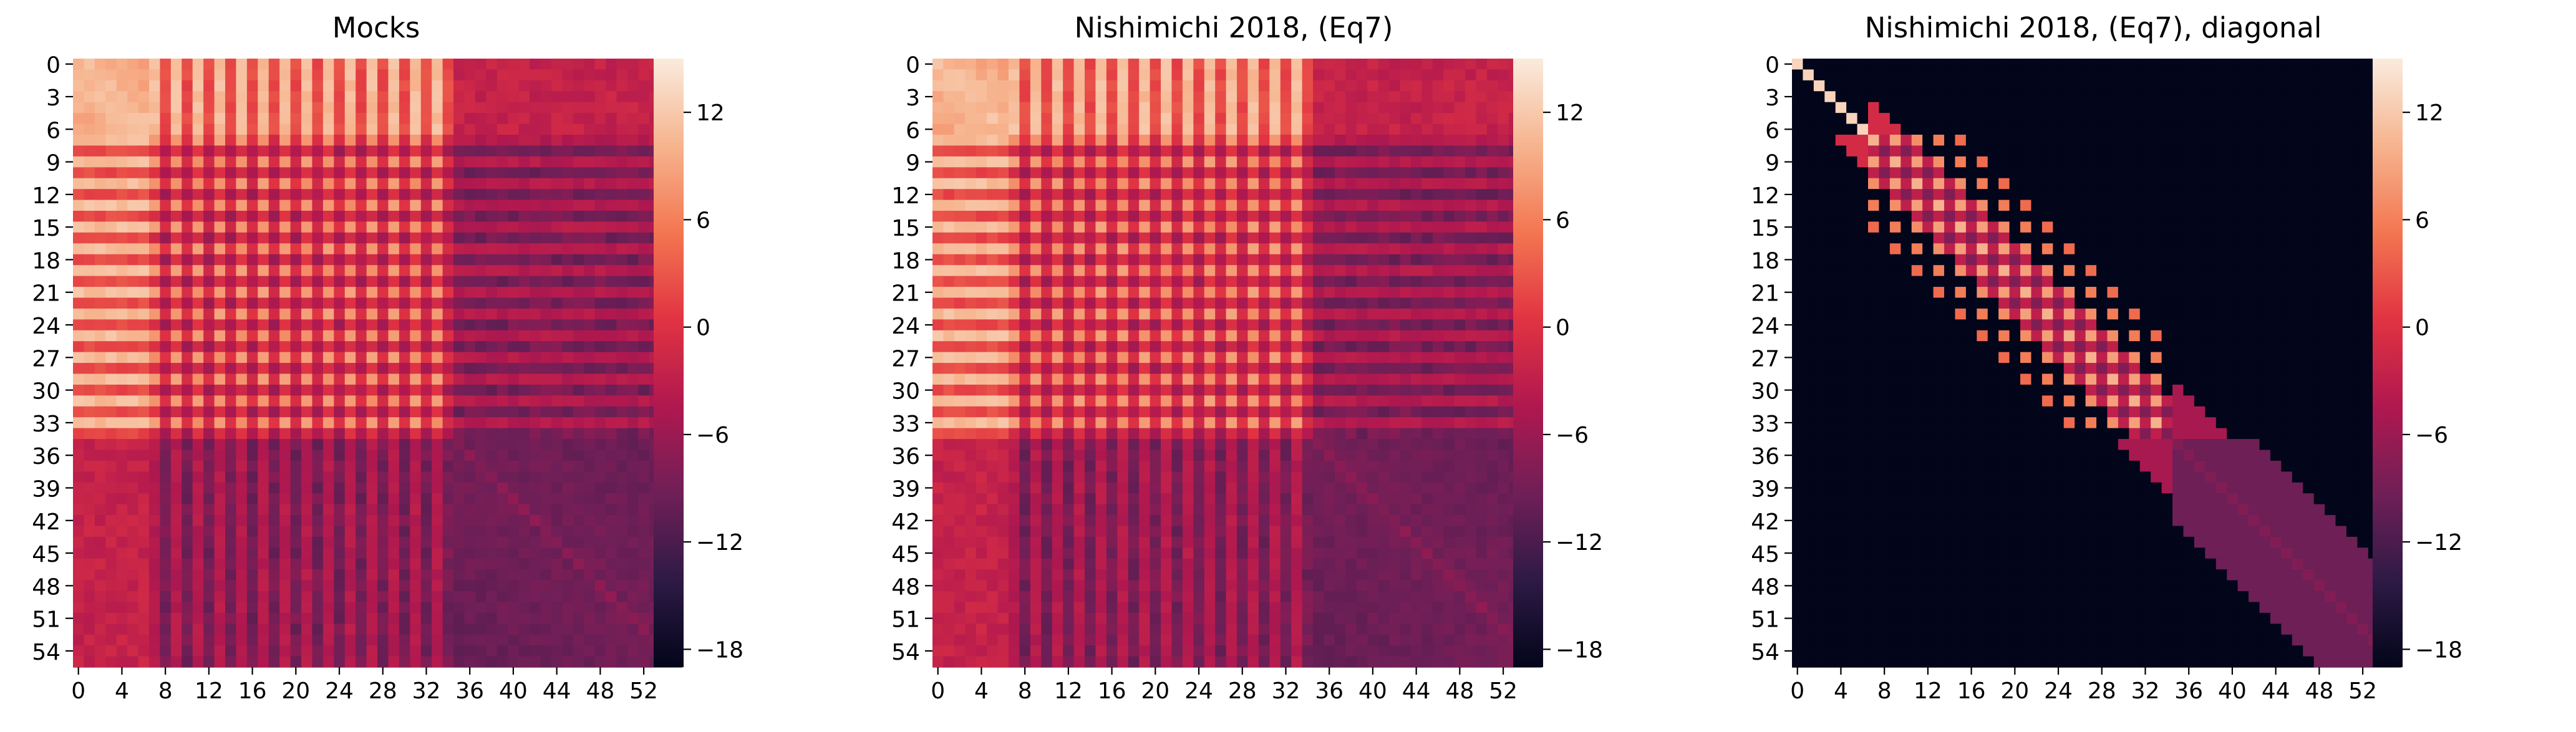 This screenshot has width=2576, height=732. Describe the element at coordinates (47, 261) in the screenshot. I see `y-tick-label: 18` at that location.